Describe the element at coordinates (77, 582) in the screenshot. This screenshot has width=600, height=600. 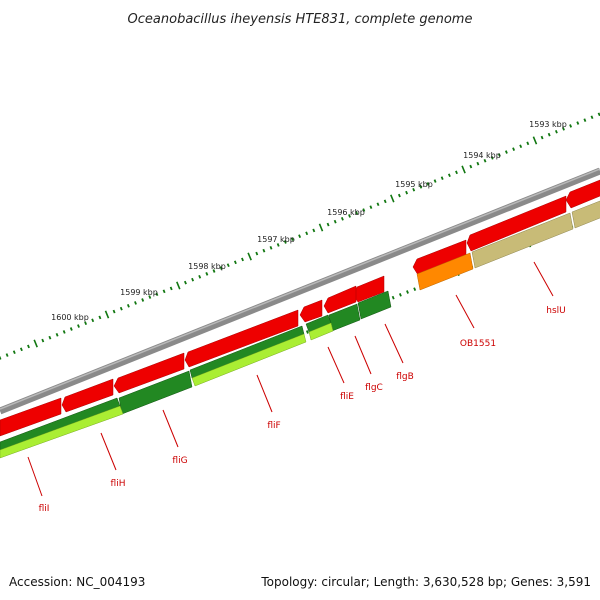
I see `accession-text: Accession: NC_004193` at that location.